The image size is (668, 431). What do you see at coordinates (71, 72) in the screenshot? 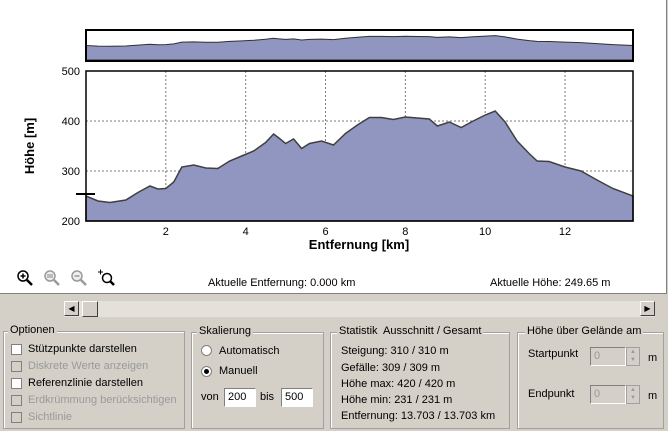
I see `y-tick-label-3: 500` at bounding box center [71, 72].